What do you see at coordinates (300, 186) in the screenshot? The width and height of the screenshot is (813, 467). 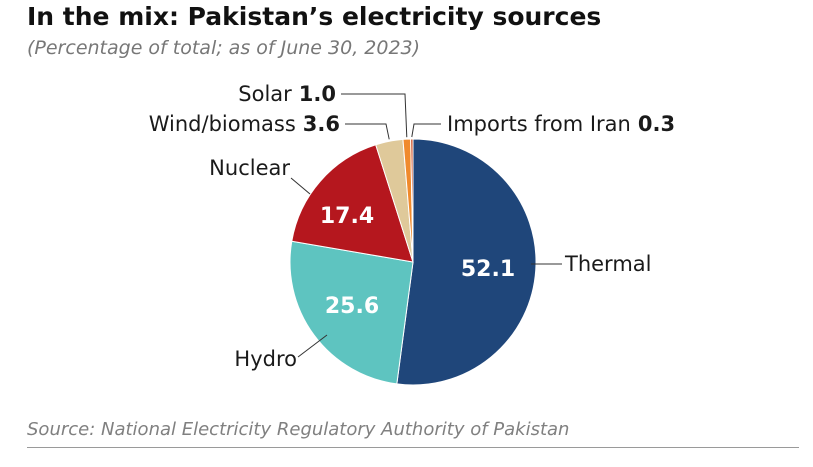 I see `leader-nuclear` at bounding box center [300, 186].